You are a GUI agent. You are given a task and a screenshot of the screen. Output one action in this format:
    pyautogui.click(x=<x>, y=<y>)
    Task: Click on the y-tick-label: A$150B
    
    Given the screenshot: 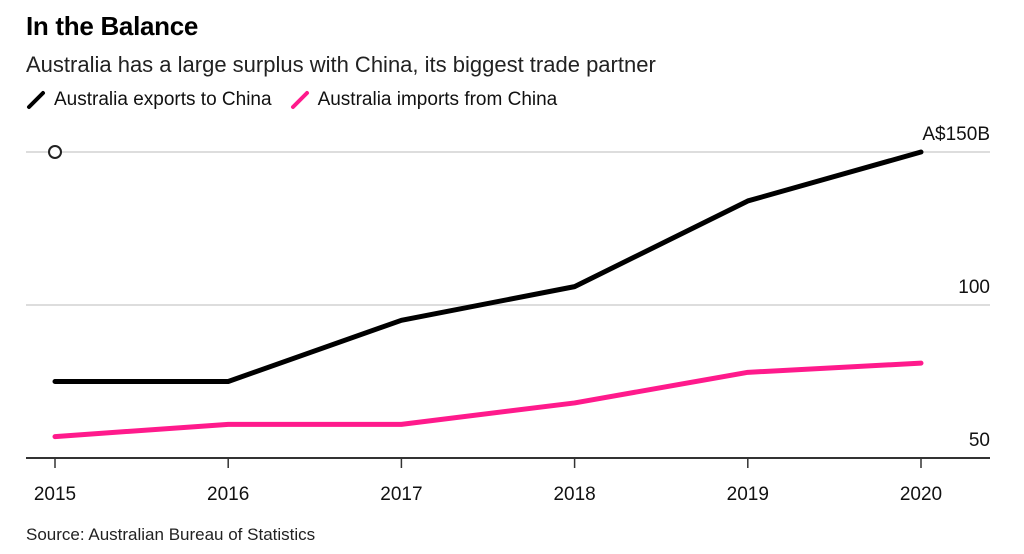 What is the action you would take?
    pyautogui.click(x=956, y=134)
    